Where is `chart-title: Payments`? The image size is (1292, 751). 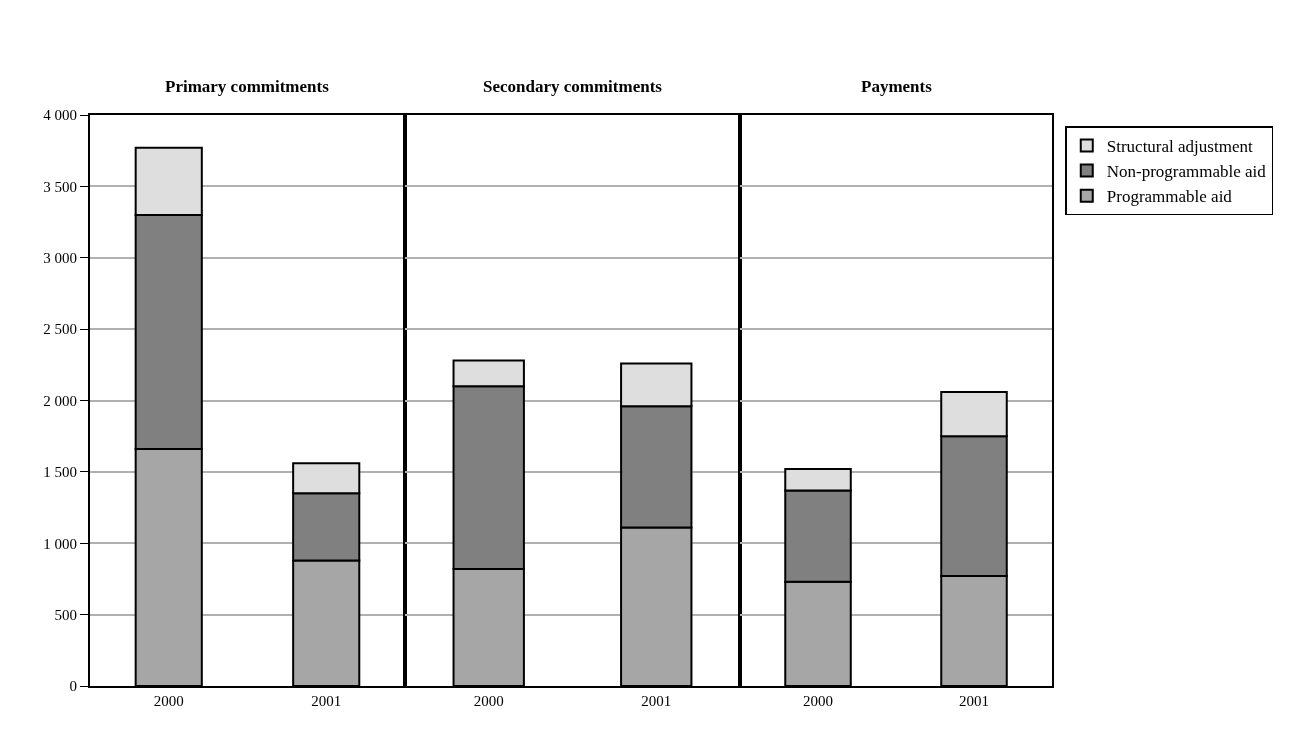 chart-title: Payments is located at coordinates (897, 86).